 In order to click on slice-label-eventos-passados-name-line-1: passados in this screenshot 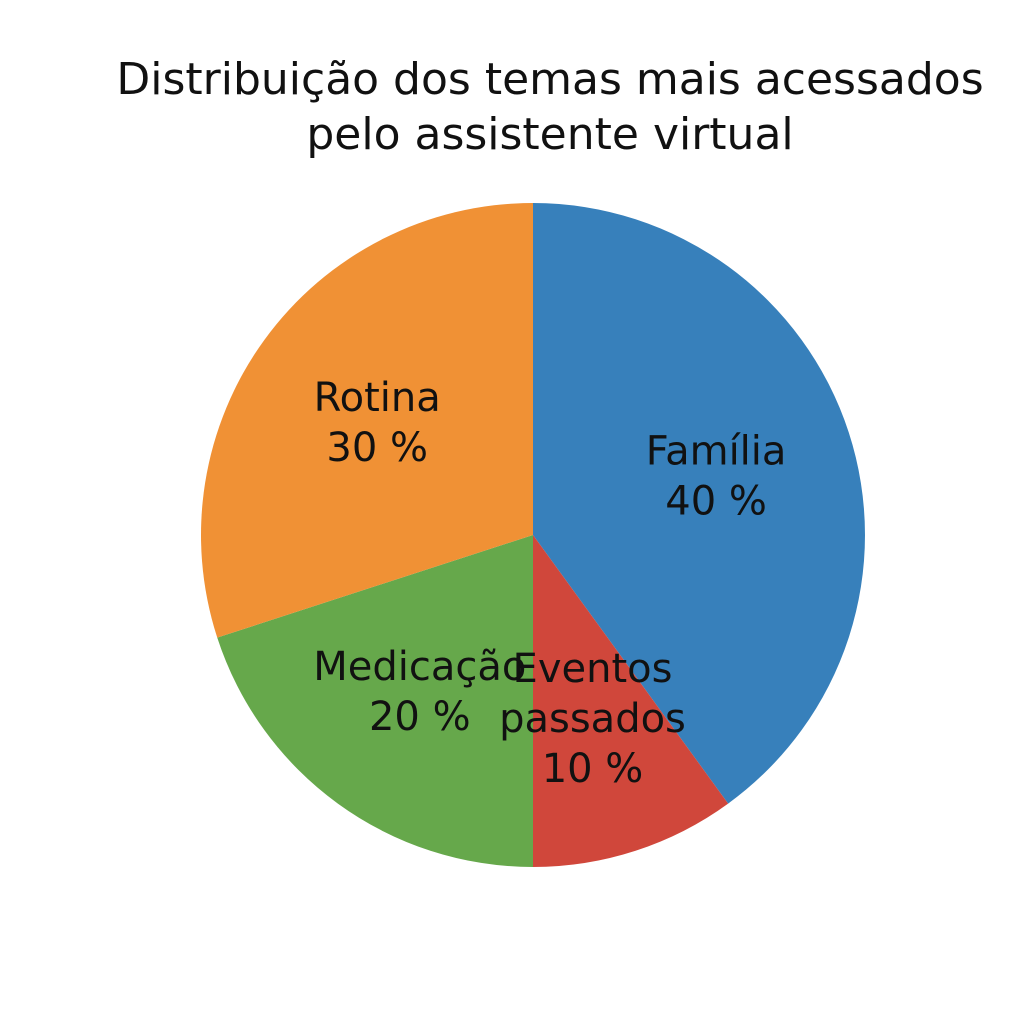, I will do `click(592, 719)`.